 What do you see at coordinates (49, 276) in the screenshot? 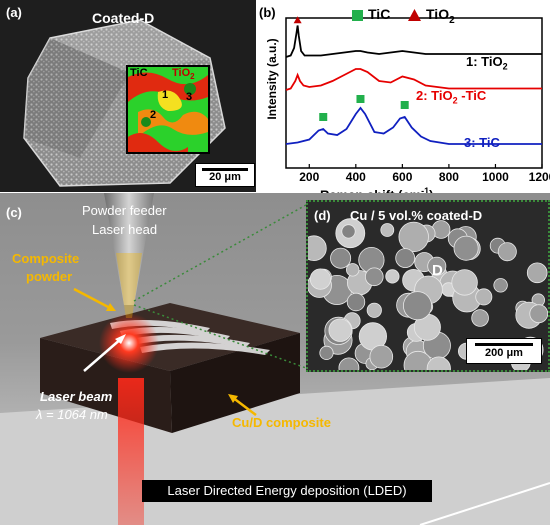
I see `composite-powder-label-line2: powder` at bounding box center [49, 276].